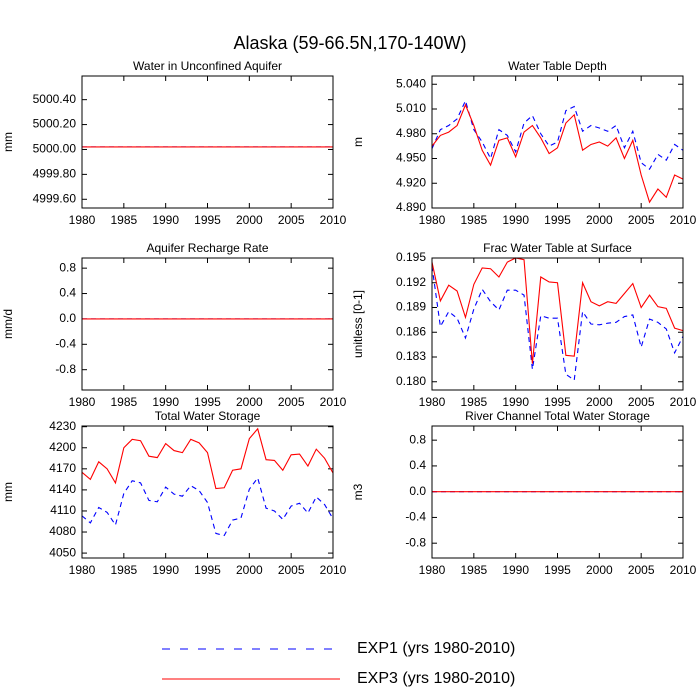  Describe the element at coordinates (411, 356) in the screenshot. I see `y-tick-label: 0.183` at that location.